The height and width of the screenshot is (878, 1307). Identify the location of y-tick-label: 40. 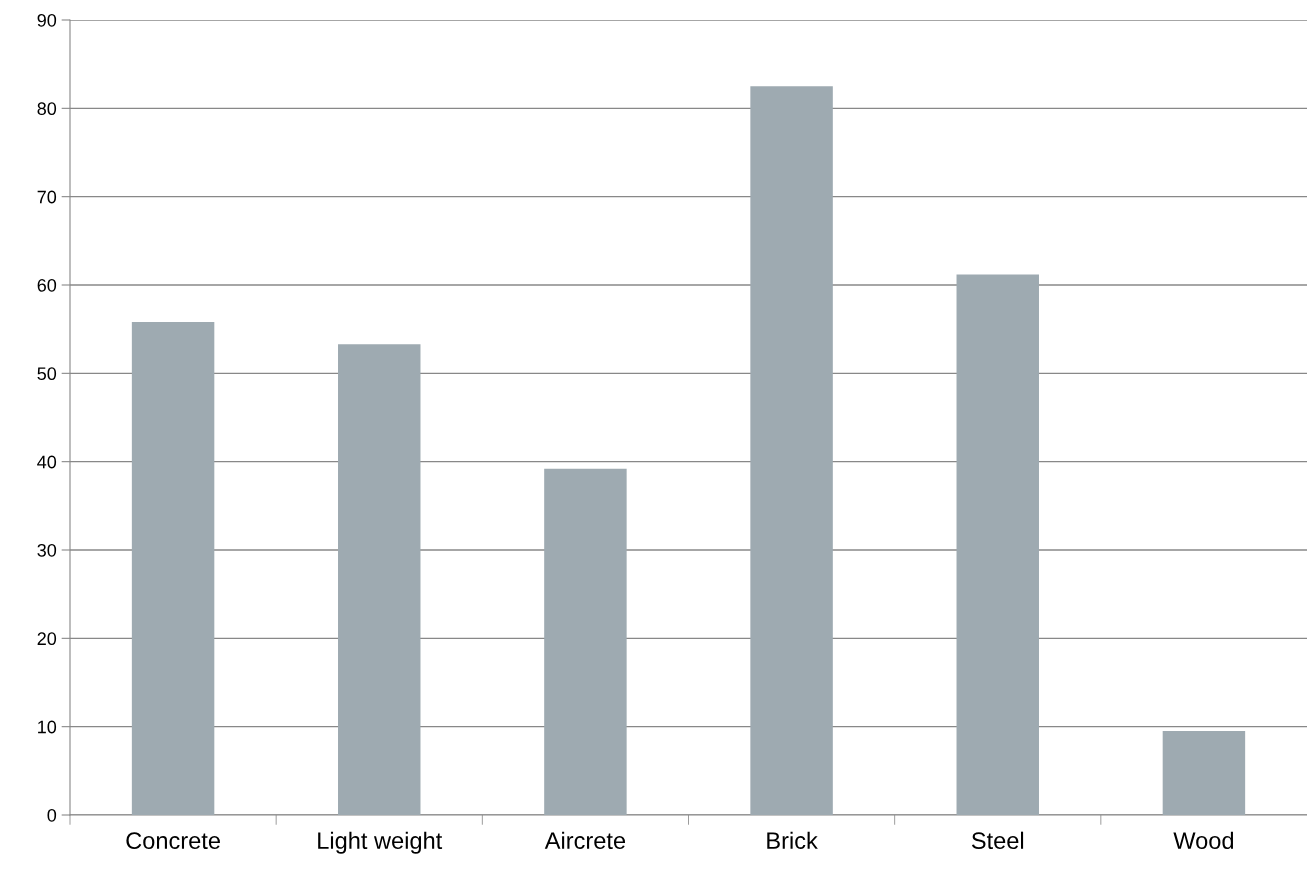
(47, 462).